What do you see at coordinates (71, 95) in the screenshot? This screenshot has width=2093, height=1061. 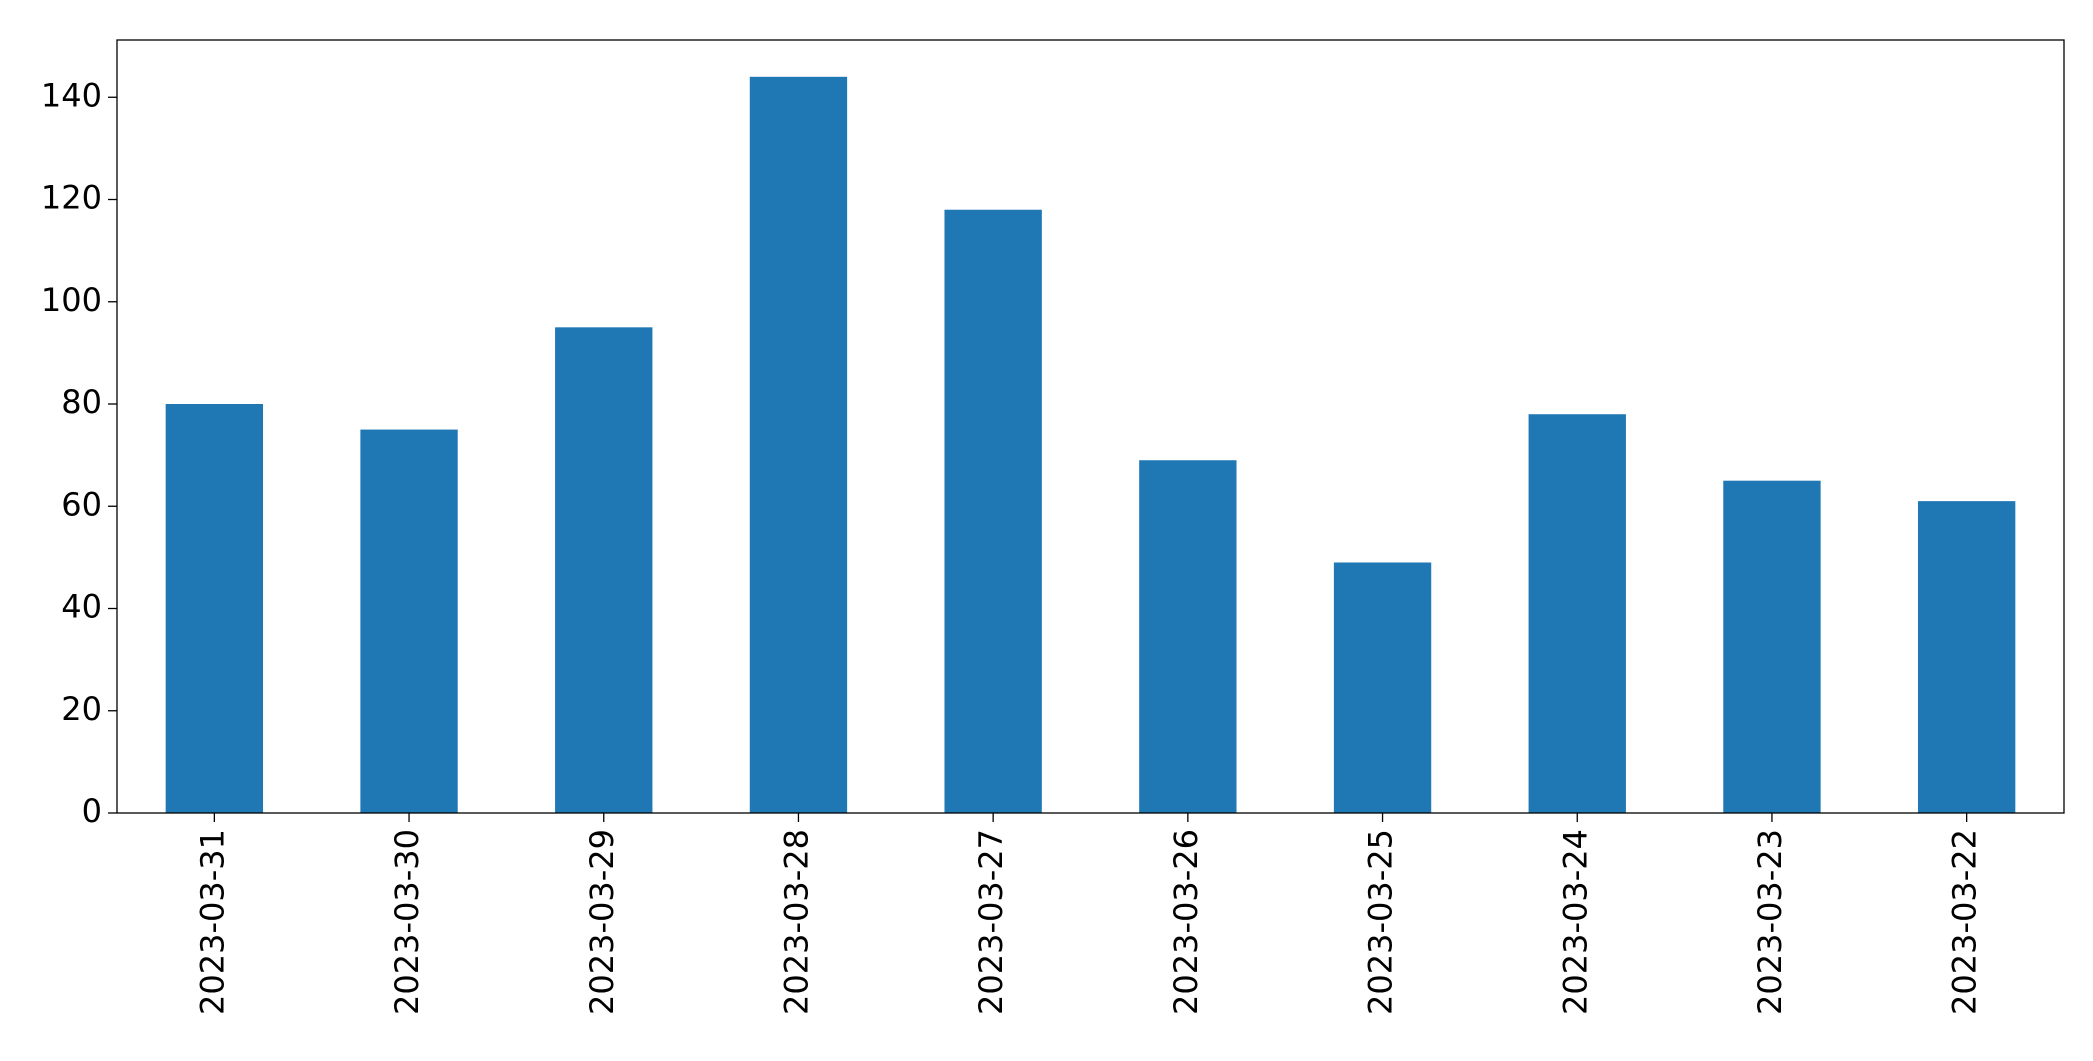 I see `y-tick-label: 140` at bounding box center [71, 95].